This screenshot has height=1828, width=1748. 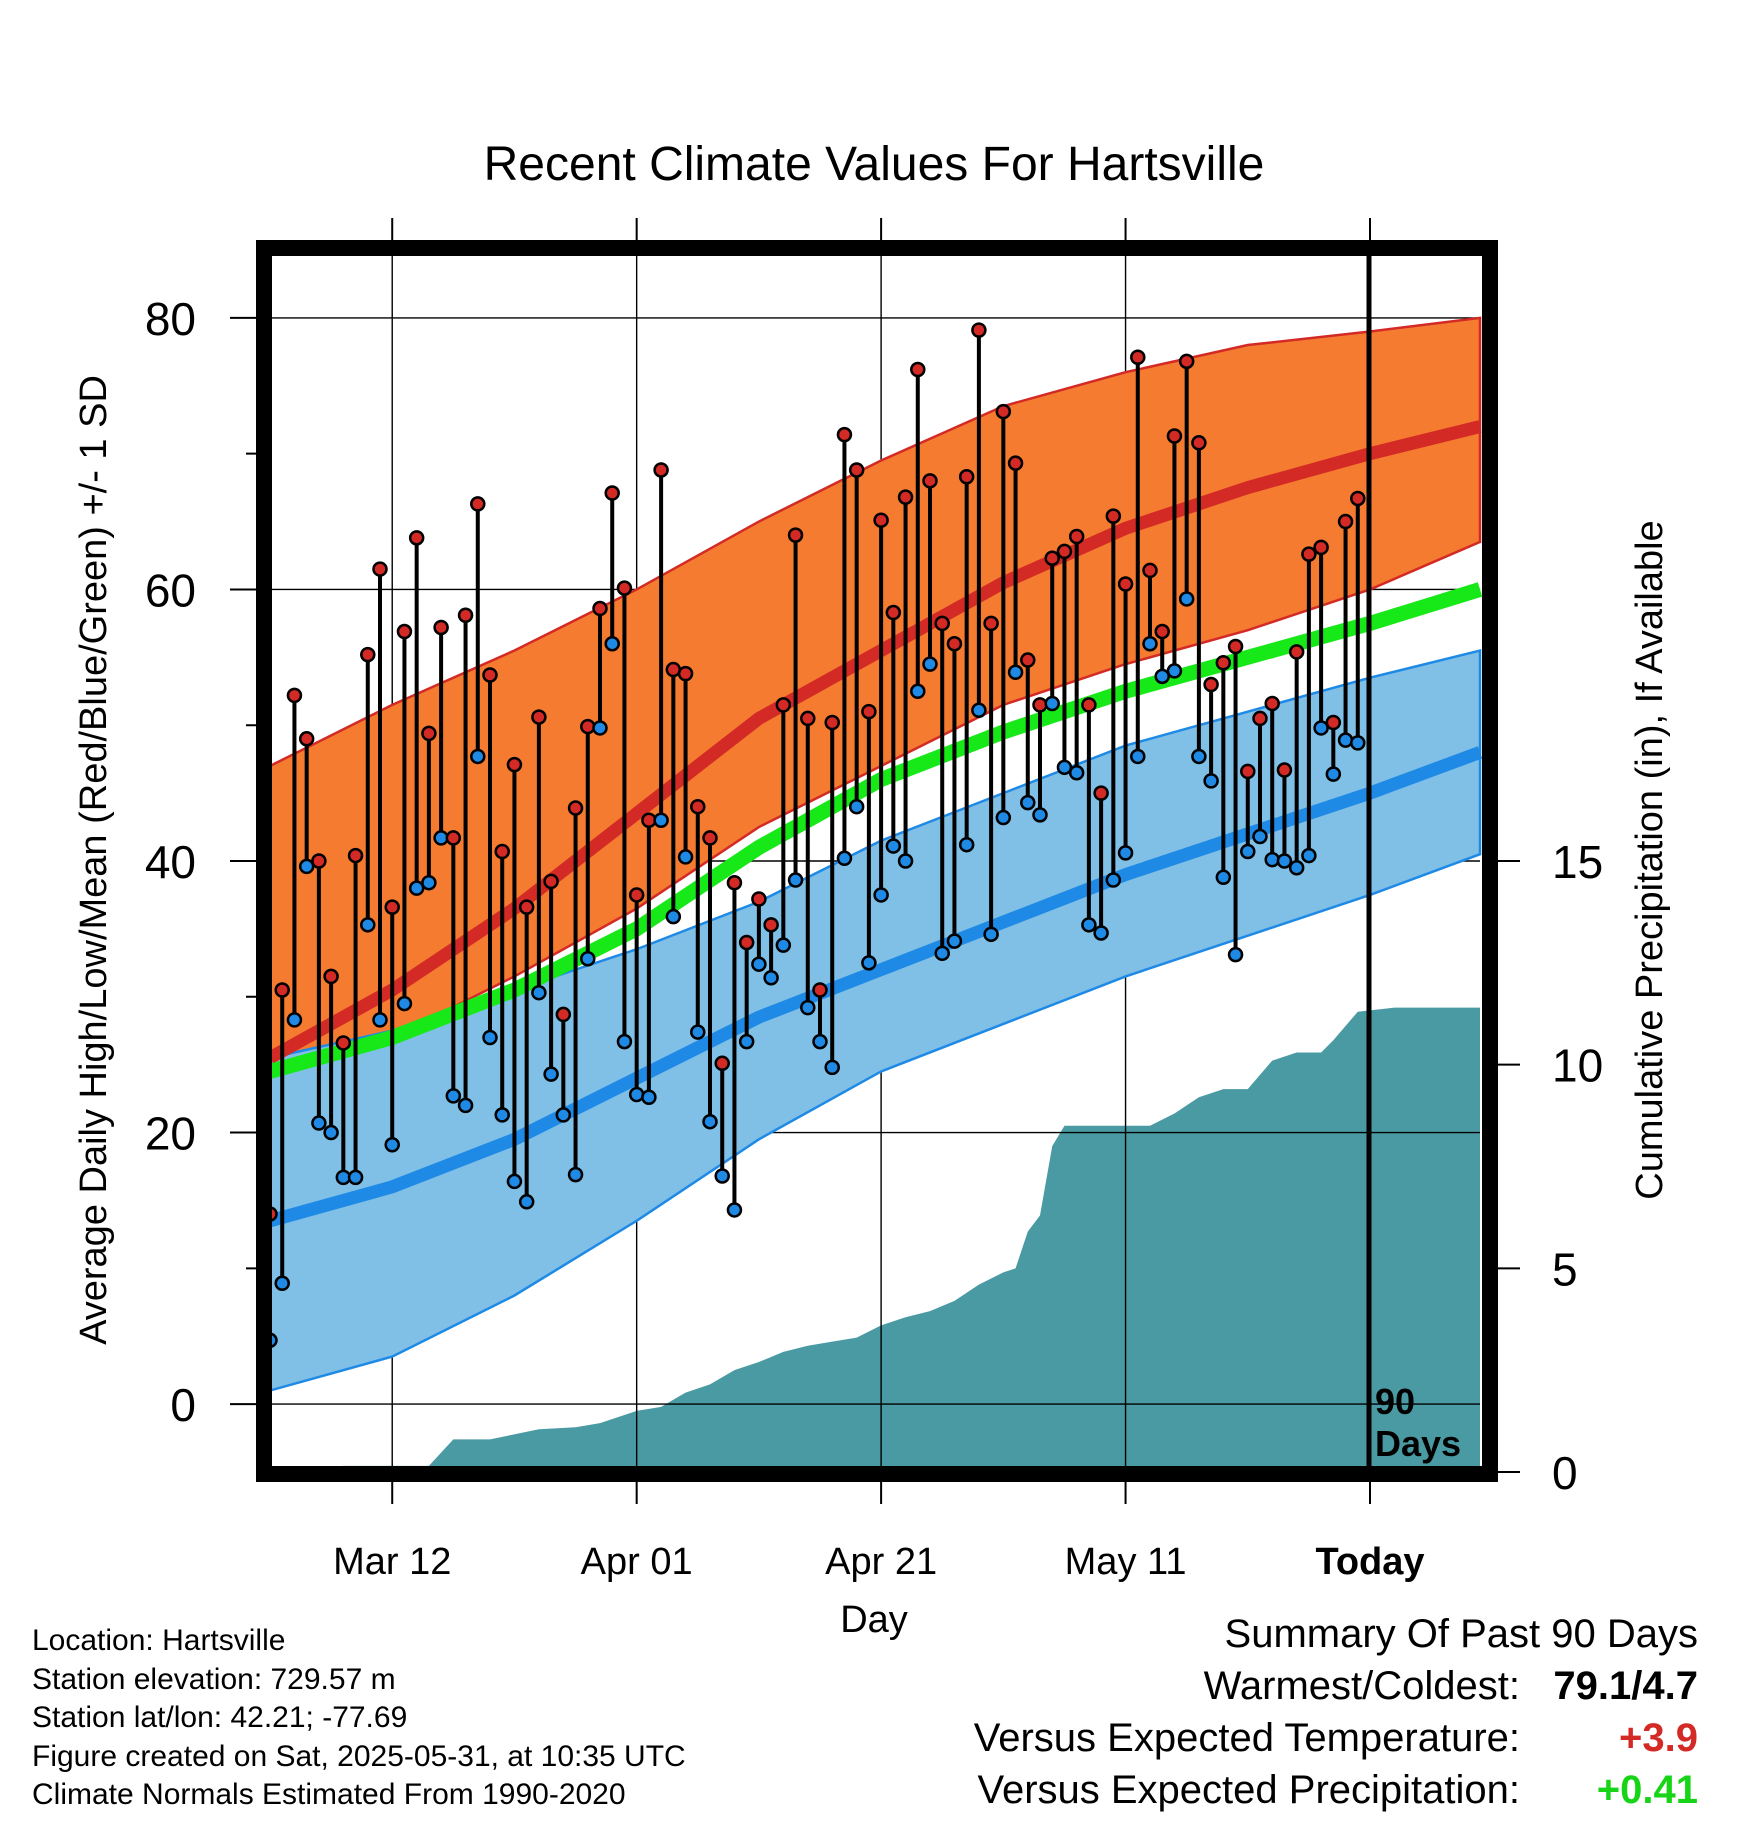 What do you see at coordinates (1658, 1738) in the screenshot?
I see `temp-value: +3.9` at bounding box center [1658, 1738].